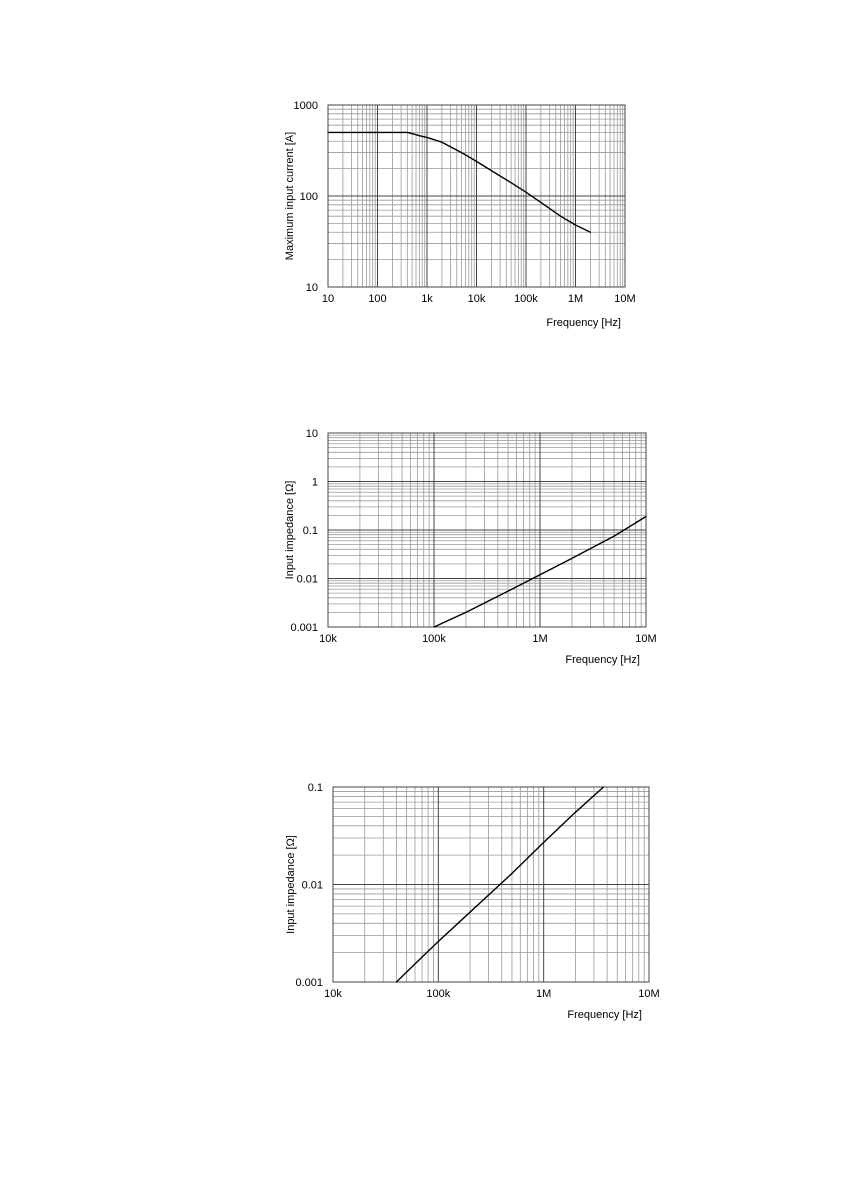  Describe the element at coordinates (309, 197) in the screenshot. I see `y-tick-label: 100` at that location.